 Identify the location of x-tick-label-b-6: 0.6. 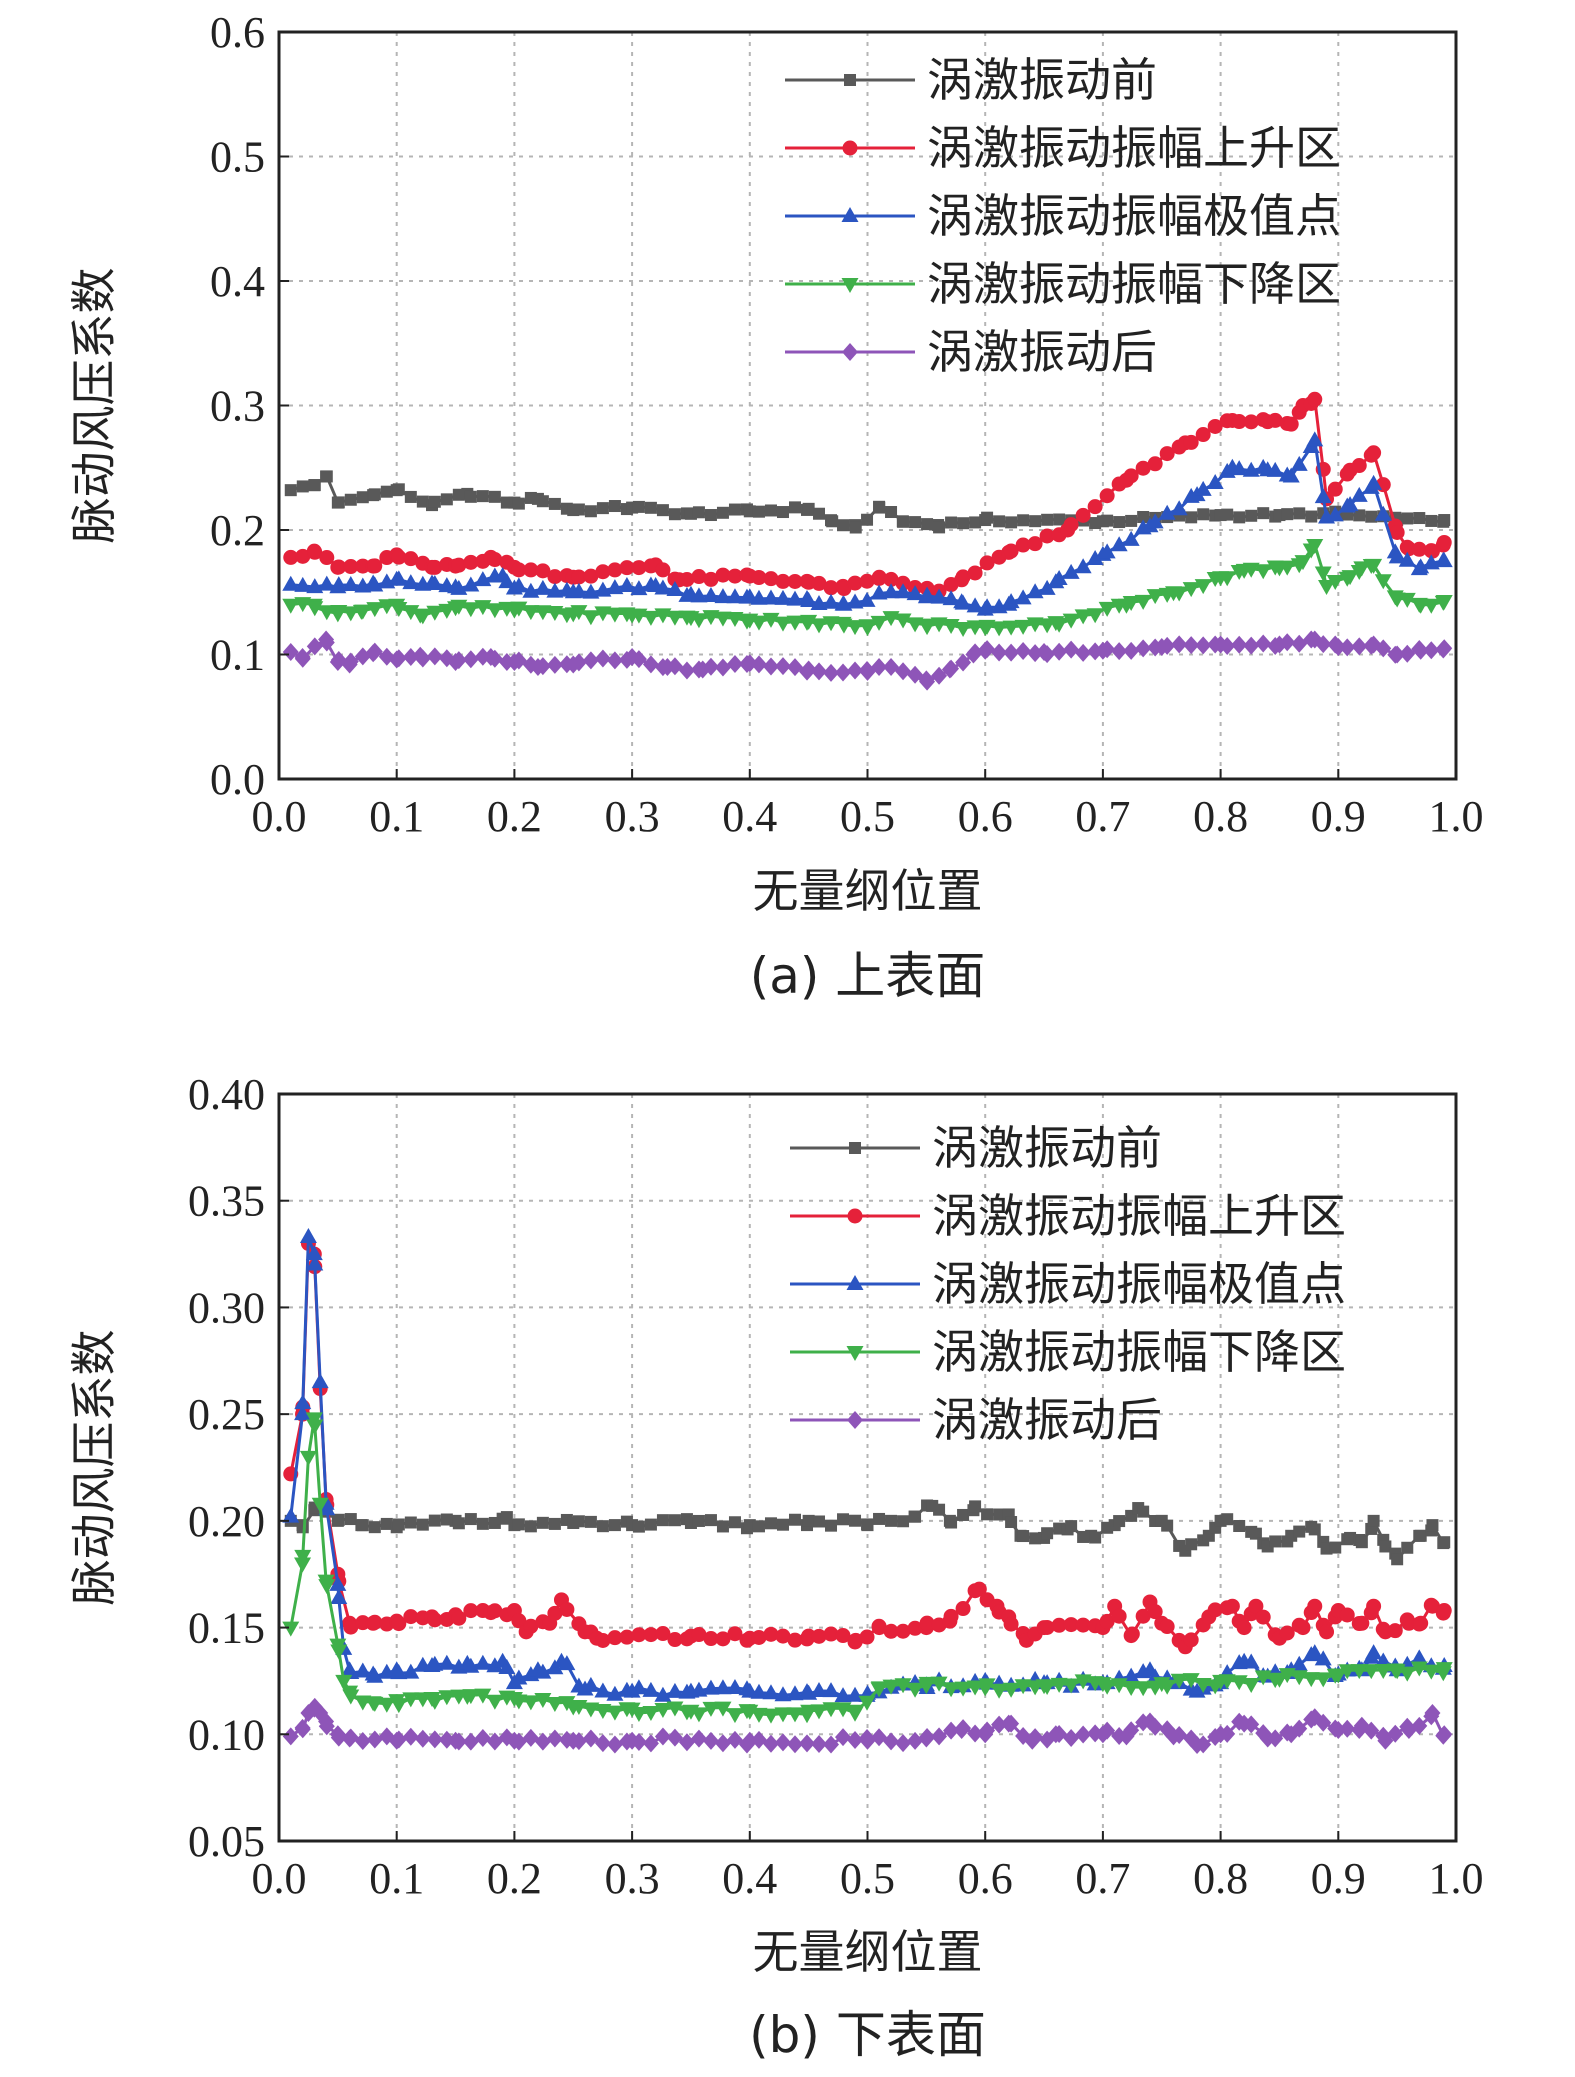
(985, 1878).